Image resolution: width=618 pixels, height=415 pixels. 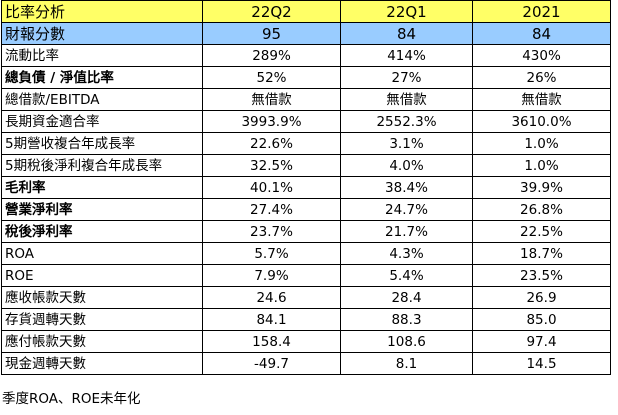 I want to click on row-value: 18.7%, so click(x=541, y=253).